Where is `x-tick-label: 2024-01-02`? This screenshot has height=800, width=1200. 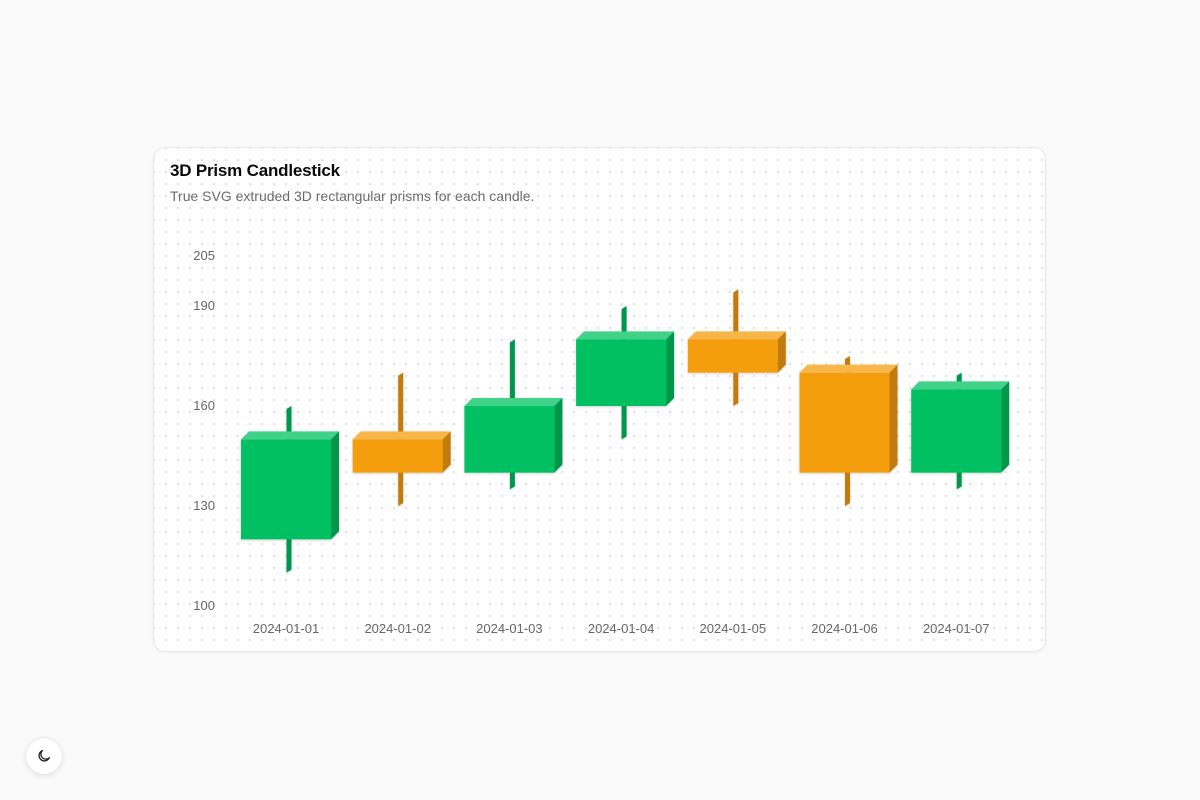
x-tick-label: 2024-01-02 is located at coordinates (397, 628).